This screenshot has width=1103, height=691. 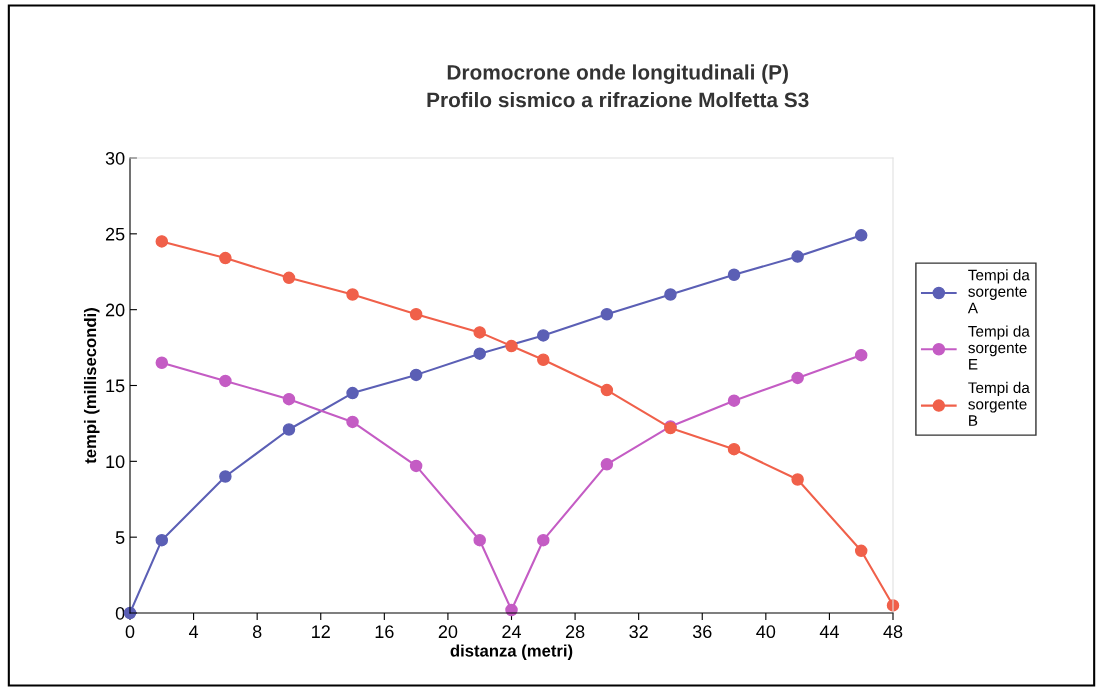 What do you see at coordinates (766, 632) in the screenshot?
I see `x-tick-label: 40` at bounding box center [766, 632].